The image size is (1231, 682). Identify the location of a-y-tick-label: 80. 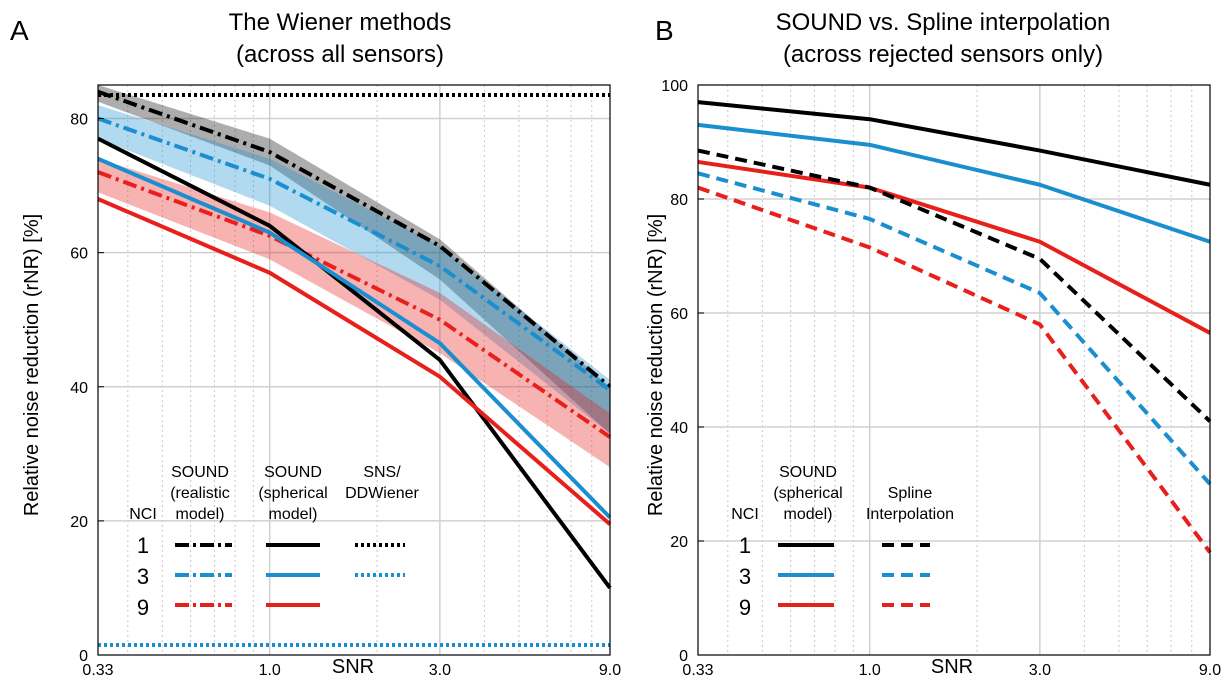
(79, 120).